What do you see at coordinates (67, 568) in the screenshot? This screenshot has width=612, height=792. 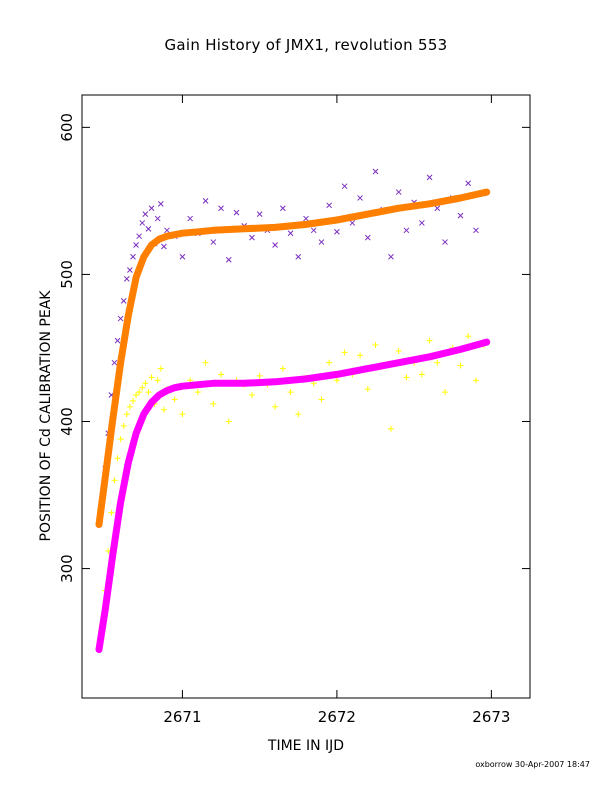 I see `y-tick-label: 300` at bounding box center [67, 568].